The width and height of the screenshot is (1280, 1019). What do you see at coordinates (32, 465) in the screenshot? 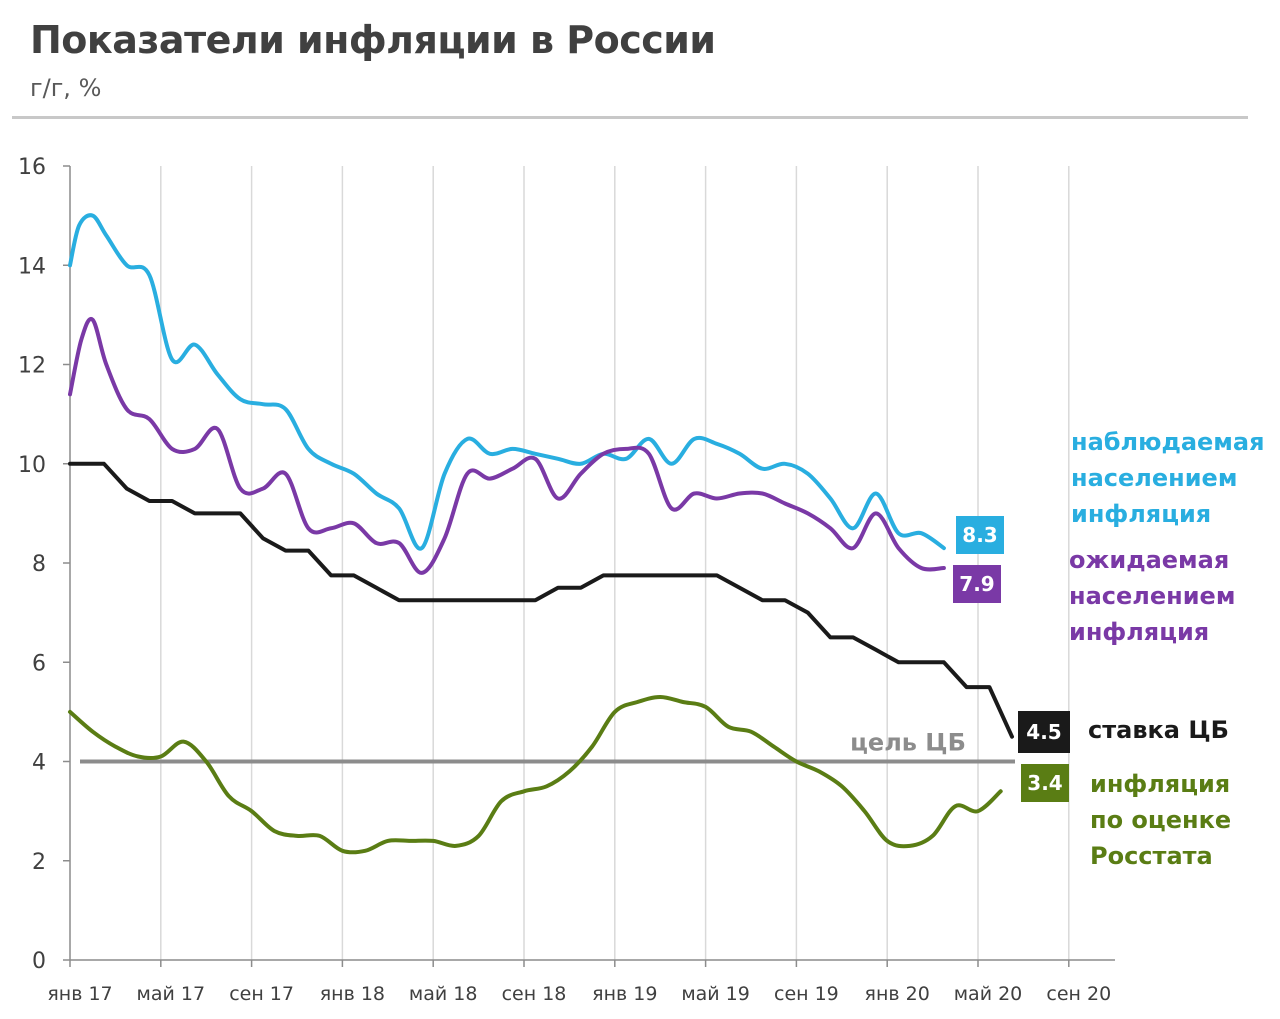
I see `y-tick-label: 10` at bounding box center [32, 465].